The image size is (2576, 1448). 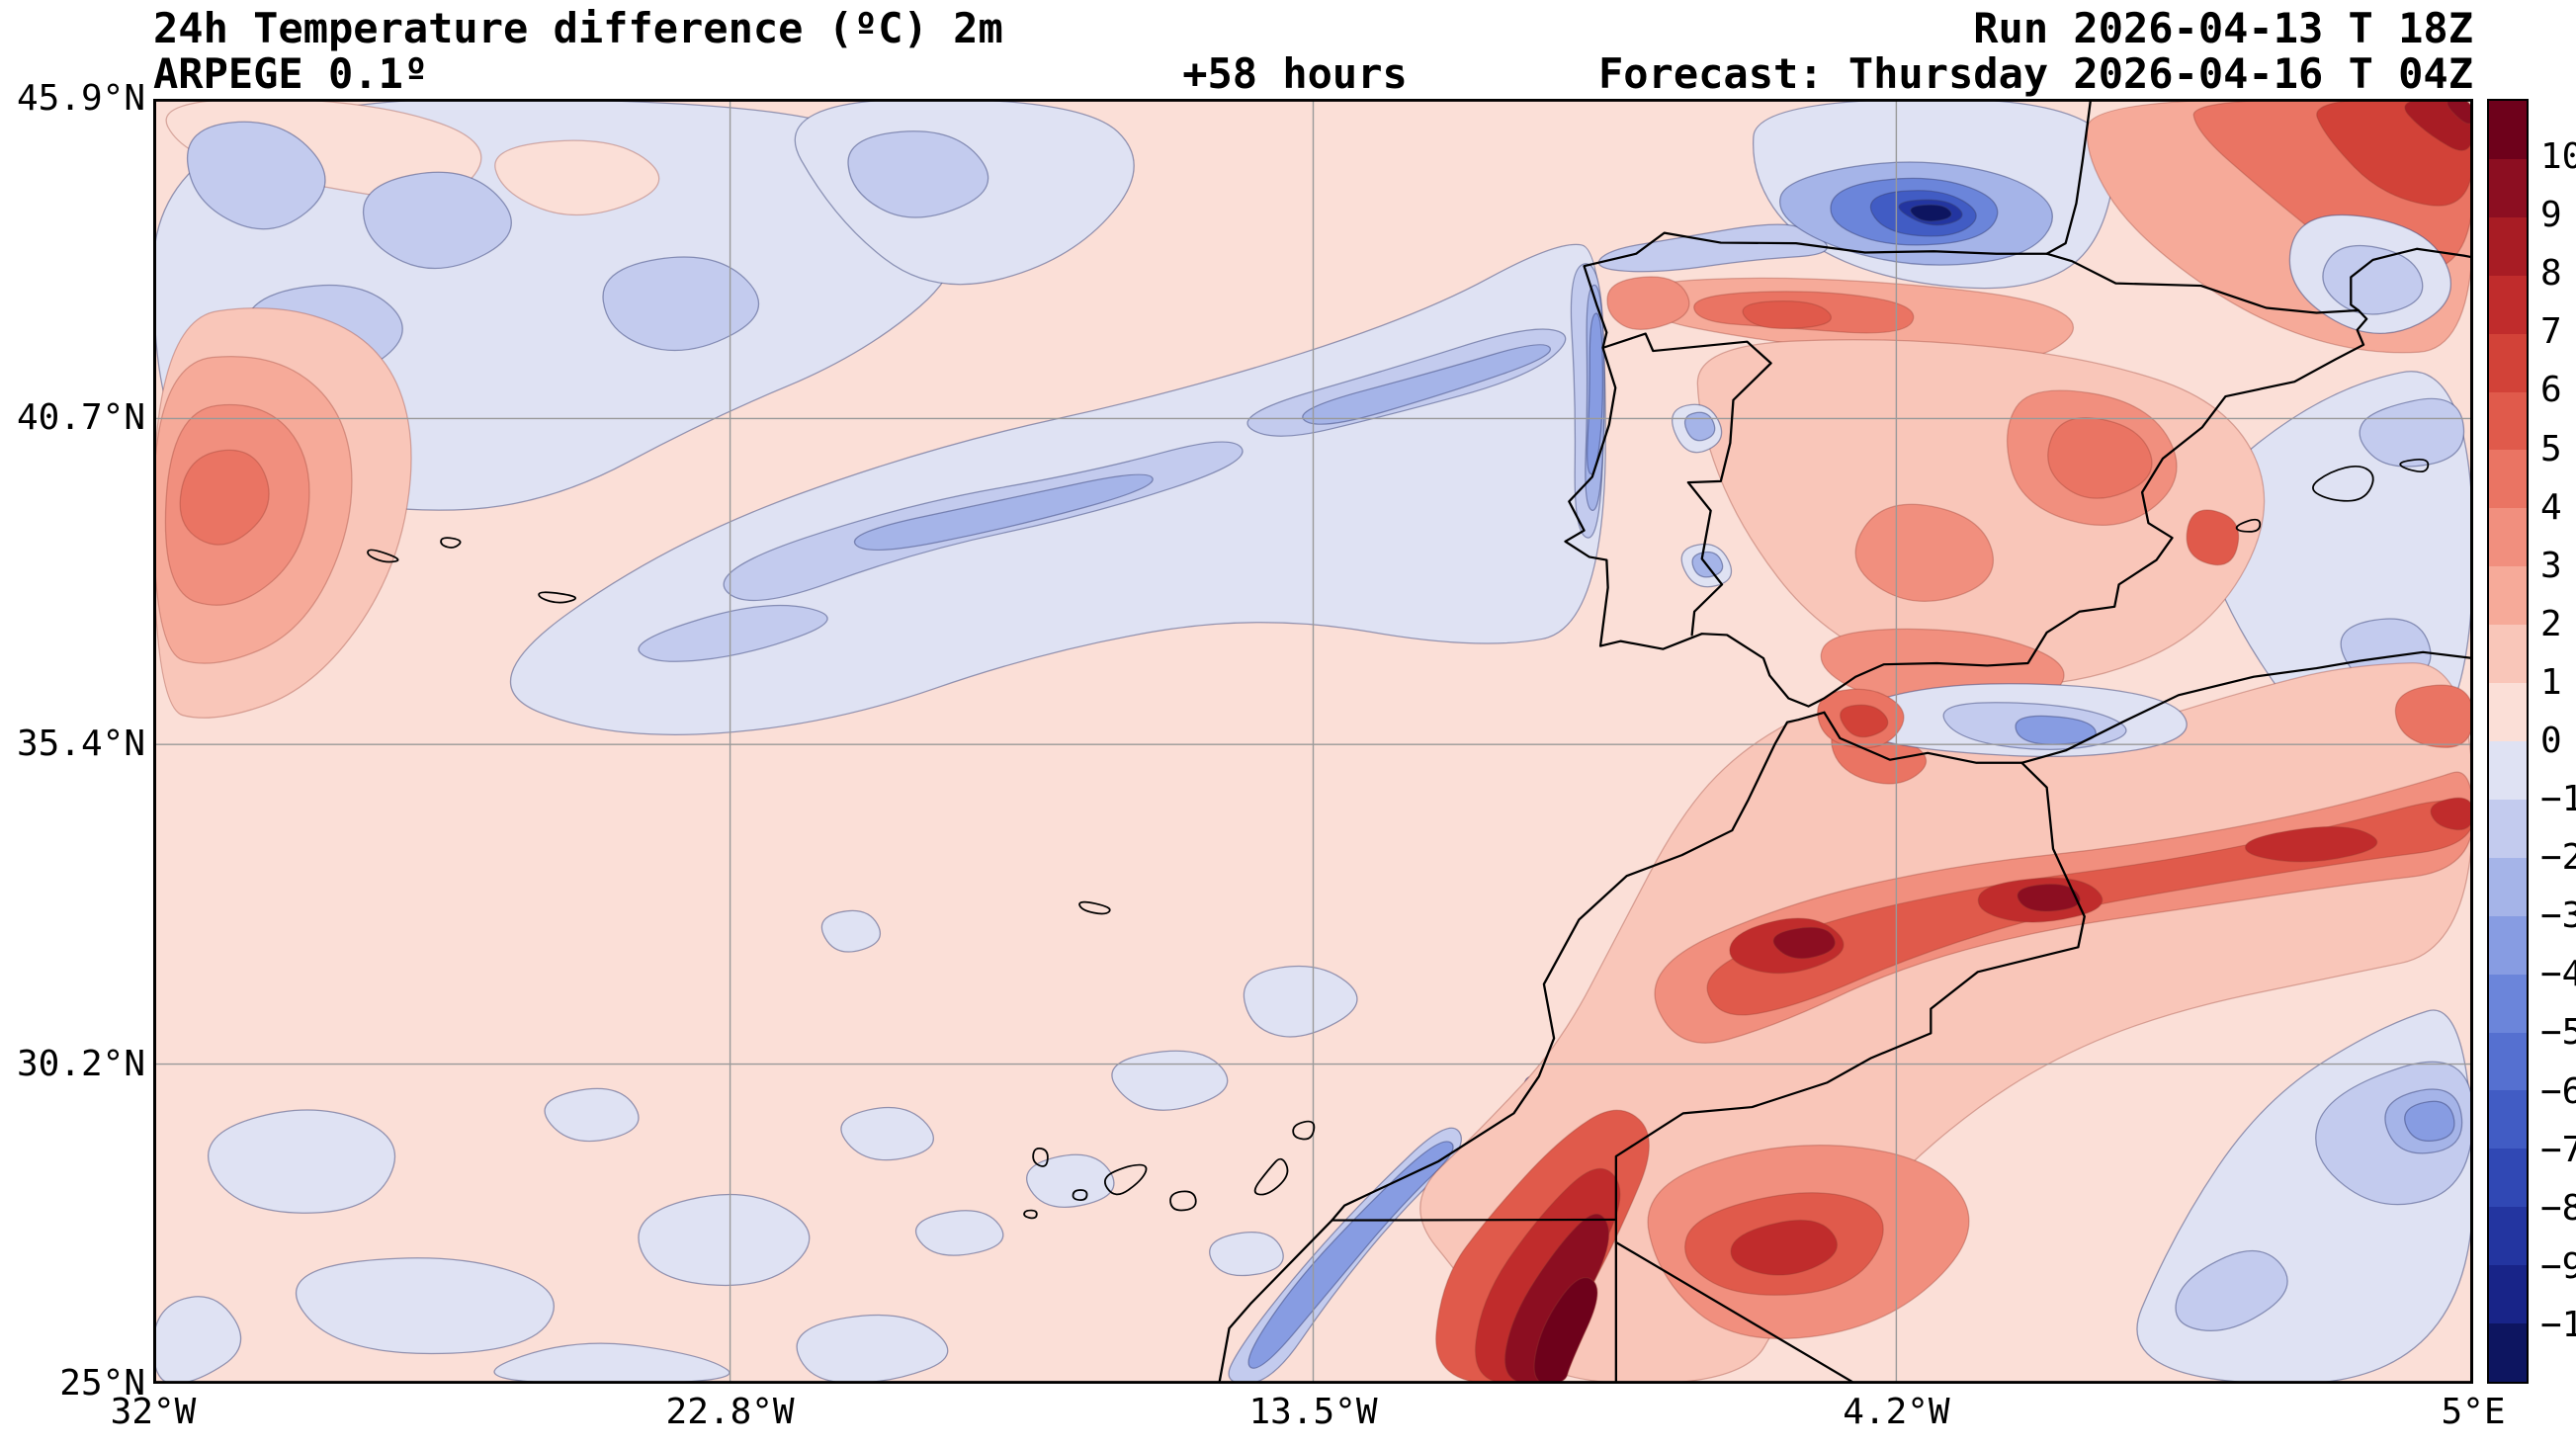 What do you see at coordinates (2551, 507) in the screenshot?
I see `colorbar-tick-4: 4` at bounding box center [2551, 507].